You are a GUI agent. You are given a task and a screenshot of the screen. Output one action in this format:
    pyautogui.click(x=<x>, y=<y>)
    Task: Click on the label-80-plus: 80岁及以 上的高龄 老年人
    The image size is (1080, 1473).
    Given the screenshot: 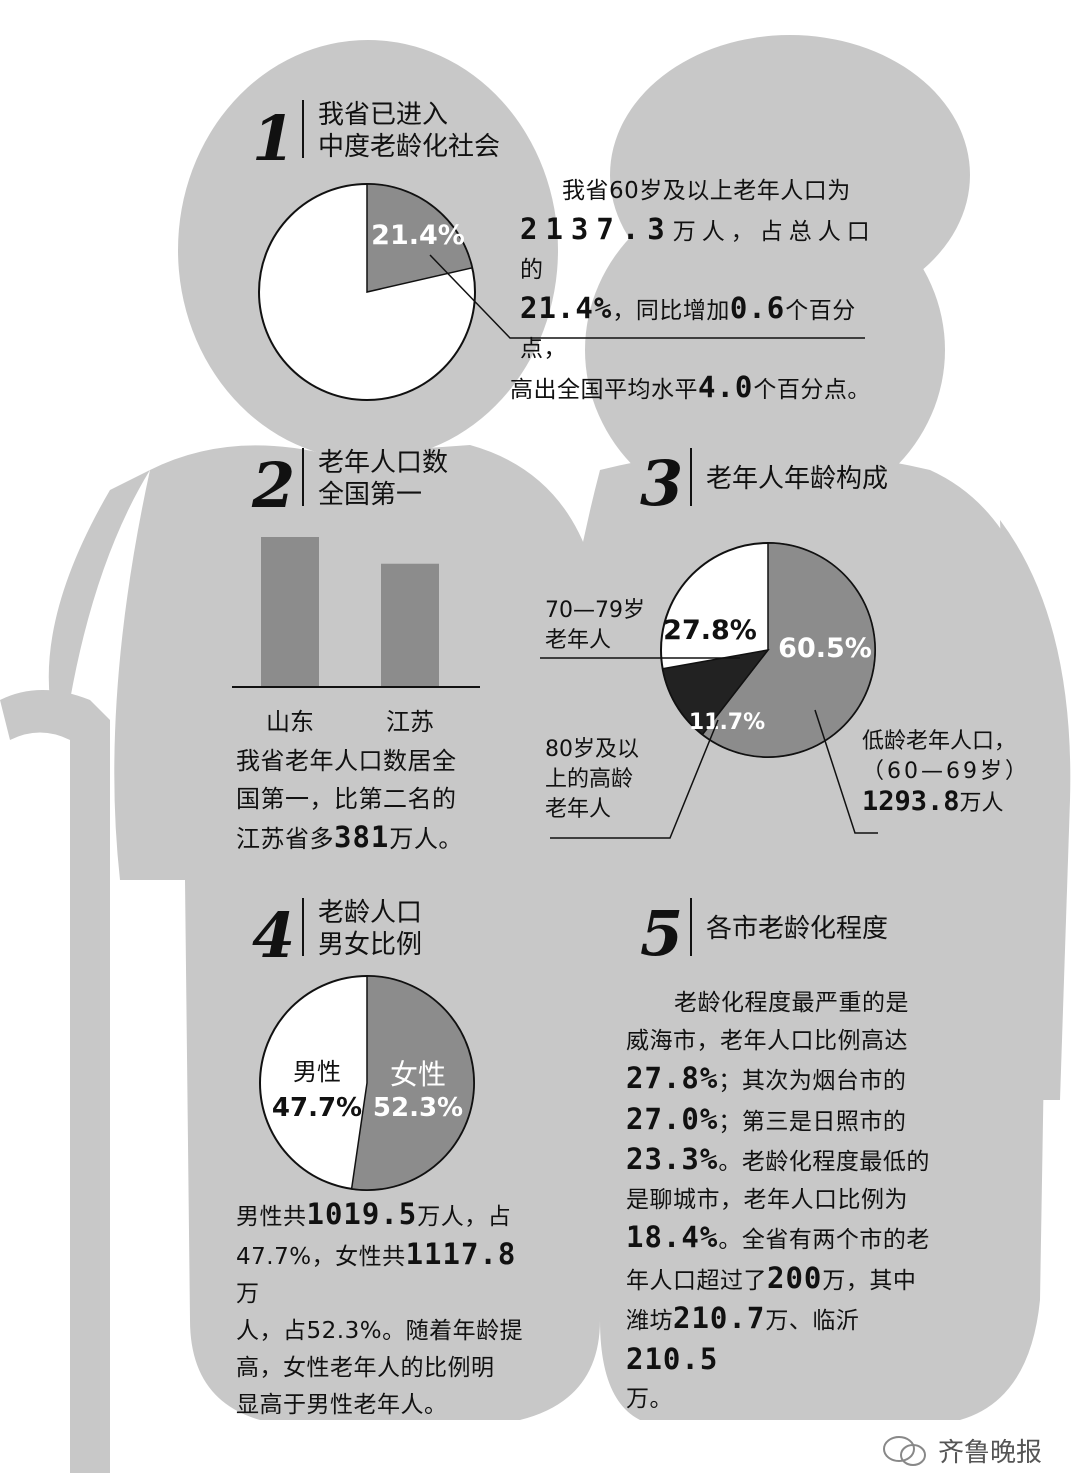 What is the action you would take?
    pyautogui.click(x=592, y=780)
    